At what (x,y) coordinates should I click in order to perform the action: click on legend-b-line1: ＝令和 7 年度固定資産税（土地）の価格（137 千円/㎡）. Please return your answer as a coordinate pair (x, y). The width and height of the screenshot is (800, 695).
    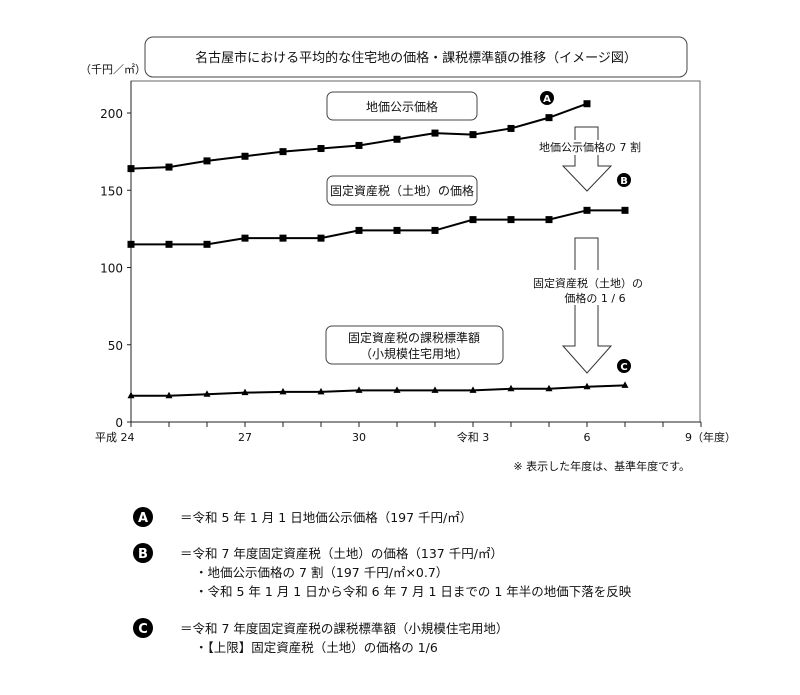
    Looking at the image, I should click on (341, 553).